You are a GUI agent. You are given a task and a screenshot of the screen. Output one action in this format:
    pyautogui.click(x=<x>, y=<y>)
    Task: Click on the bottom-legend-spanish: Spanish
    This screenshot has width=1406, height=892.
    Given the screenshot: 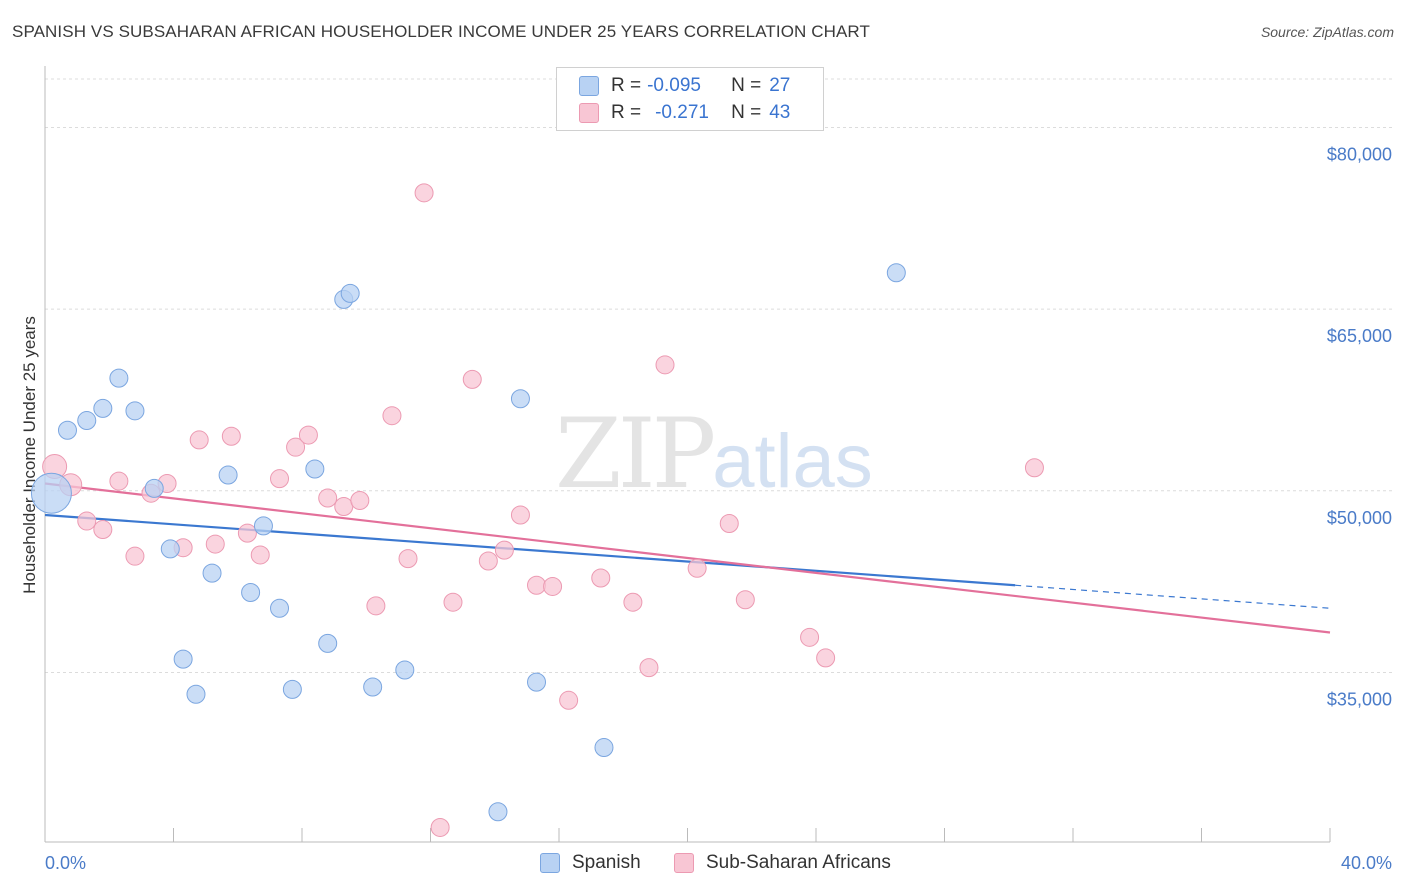 What is the action you would take?
    pyautogui.click(x=590, y=863)
    